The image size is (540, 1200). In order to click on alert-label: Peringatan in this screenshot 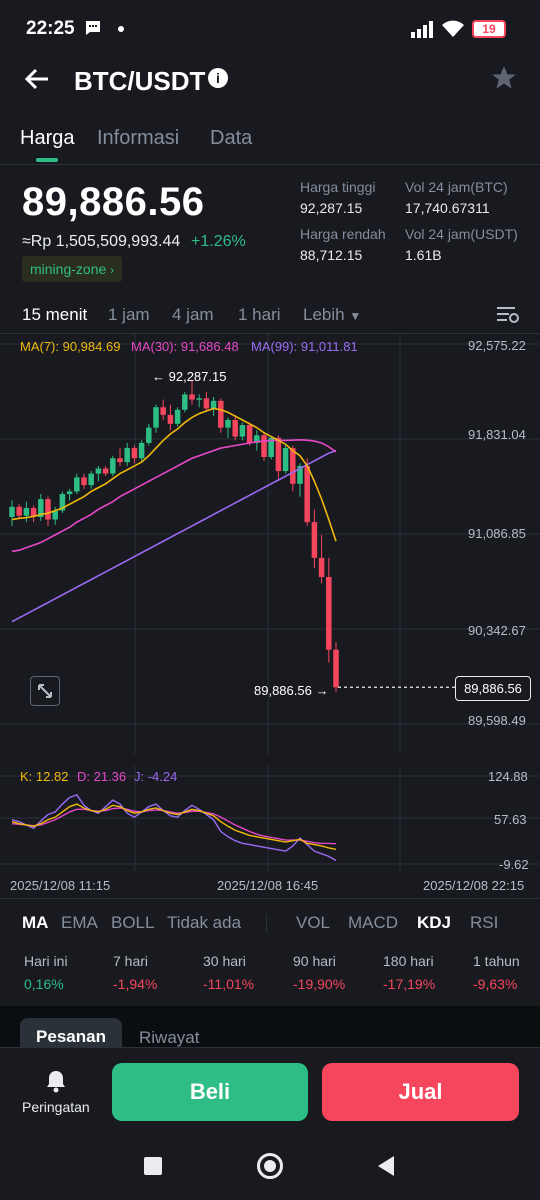, I will do `click(56, 1107)`.